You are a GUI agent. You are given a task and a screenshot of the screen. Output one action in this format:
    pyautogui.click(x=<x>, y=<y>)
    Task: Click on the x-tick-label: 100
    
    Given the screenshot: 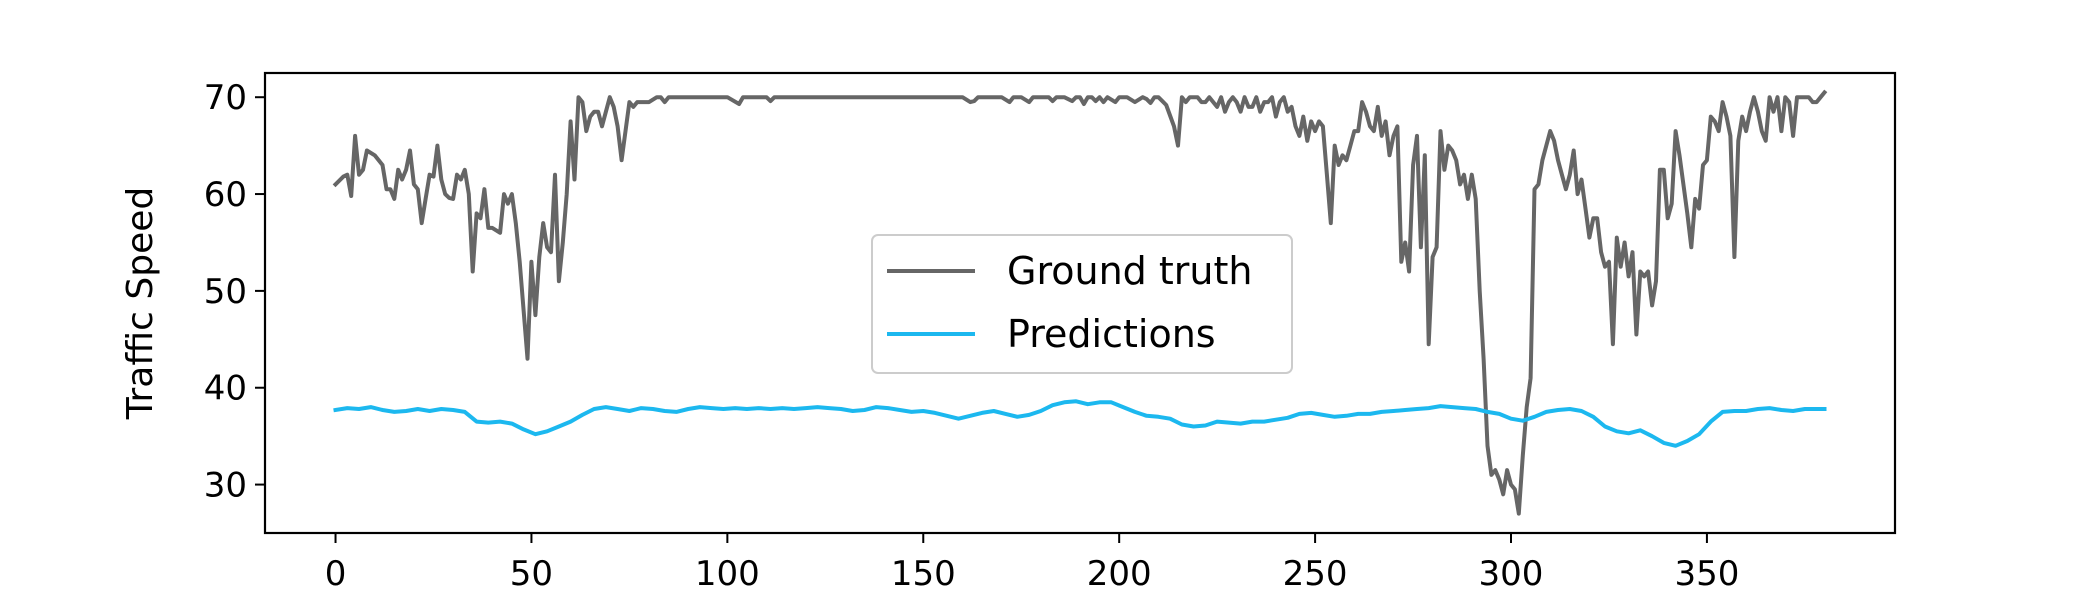 What is the action you would take?
    pyautogui.click(x=727, y=574)
    